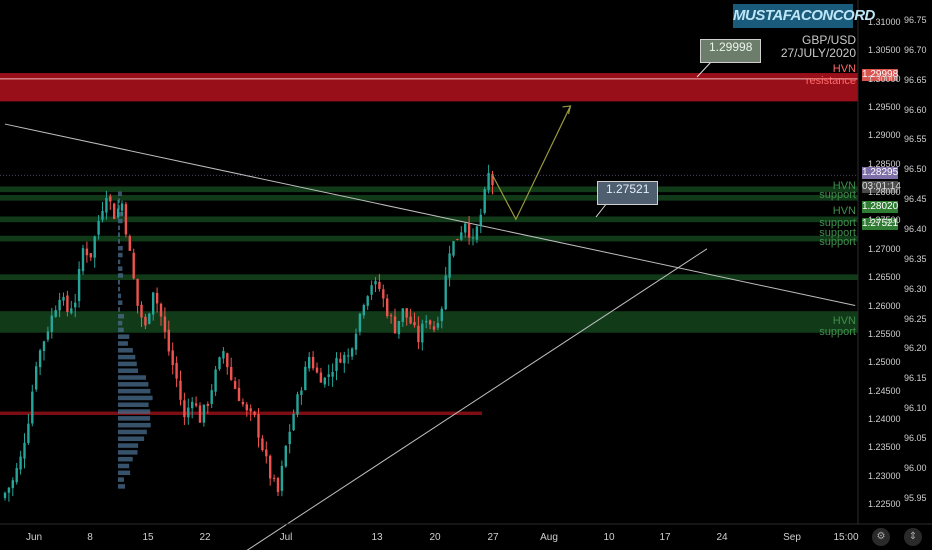  I want to click on brand-logo: MUSTAFACONCORD, so click(793, 16).